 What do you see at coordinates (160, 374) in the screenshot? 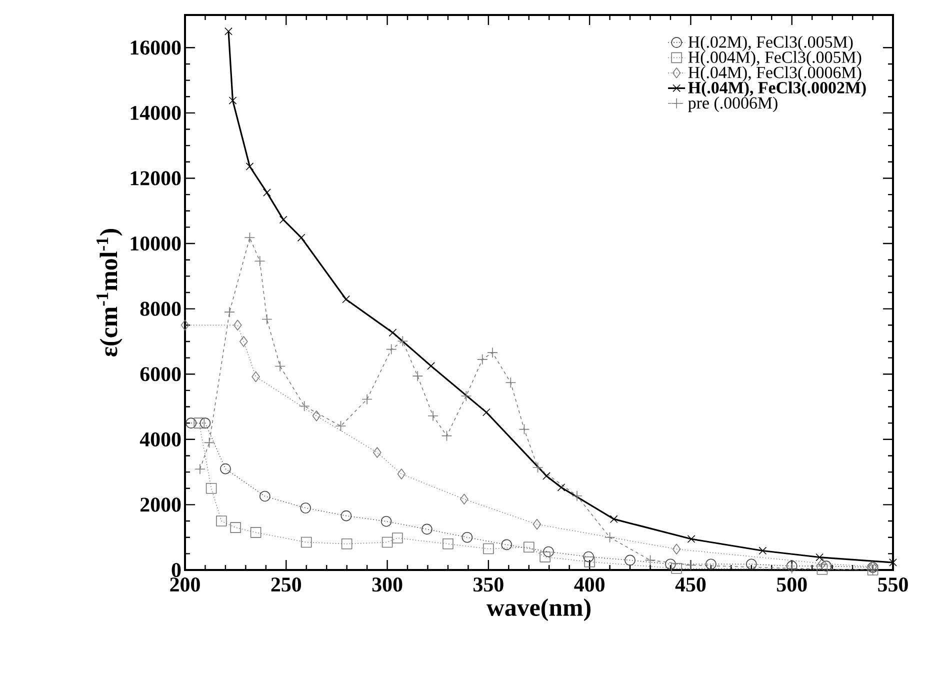
I see `y-tick-label: 6000` at bounding box center [160, 374].